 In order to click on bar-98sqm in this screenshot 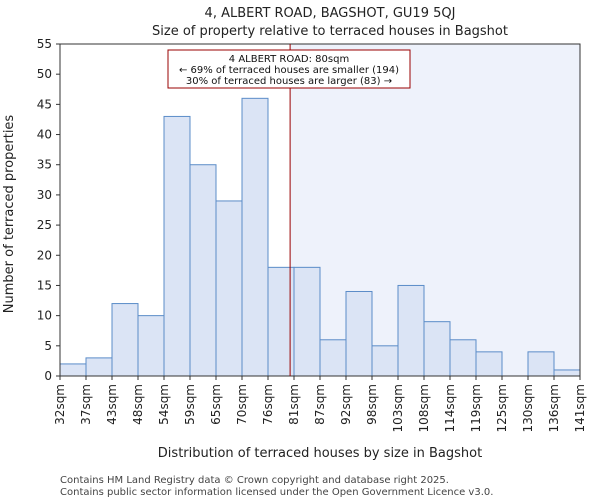, I will do `click(385, 361)`.